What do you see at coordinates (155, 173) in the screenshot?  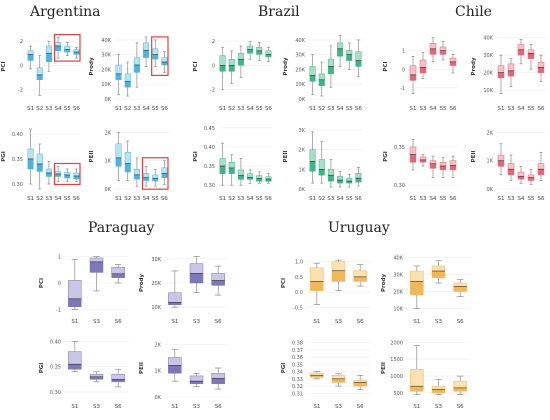 I see `highlight-box` at bounding box center [155, 173].